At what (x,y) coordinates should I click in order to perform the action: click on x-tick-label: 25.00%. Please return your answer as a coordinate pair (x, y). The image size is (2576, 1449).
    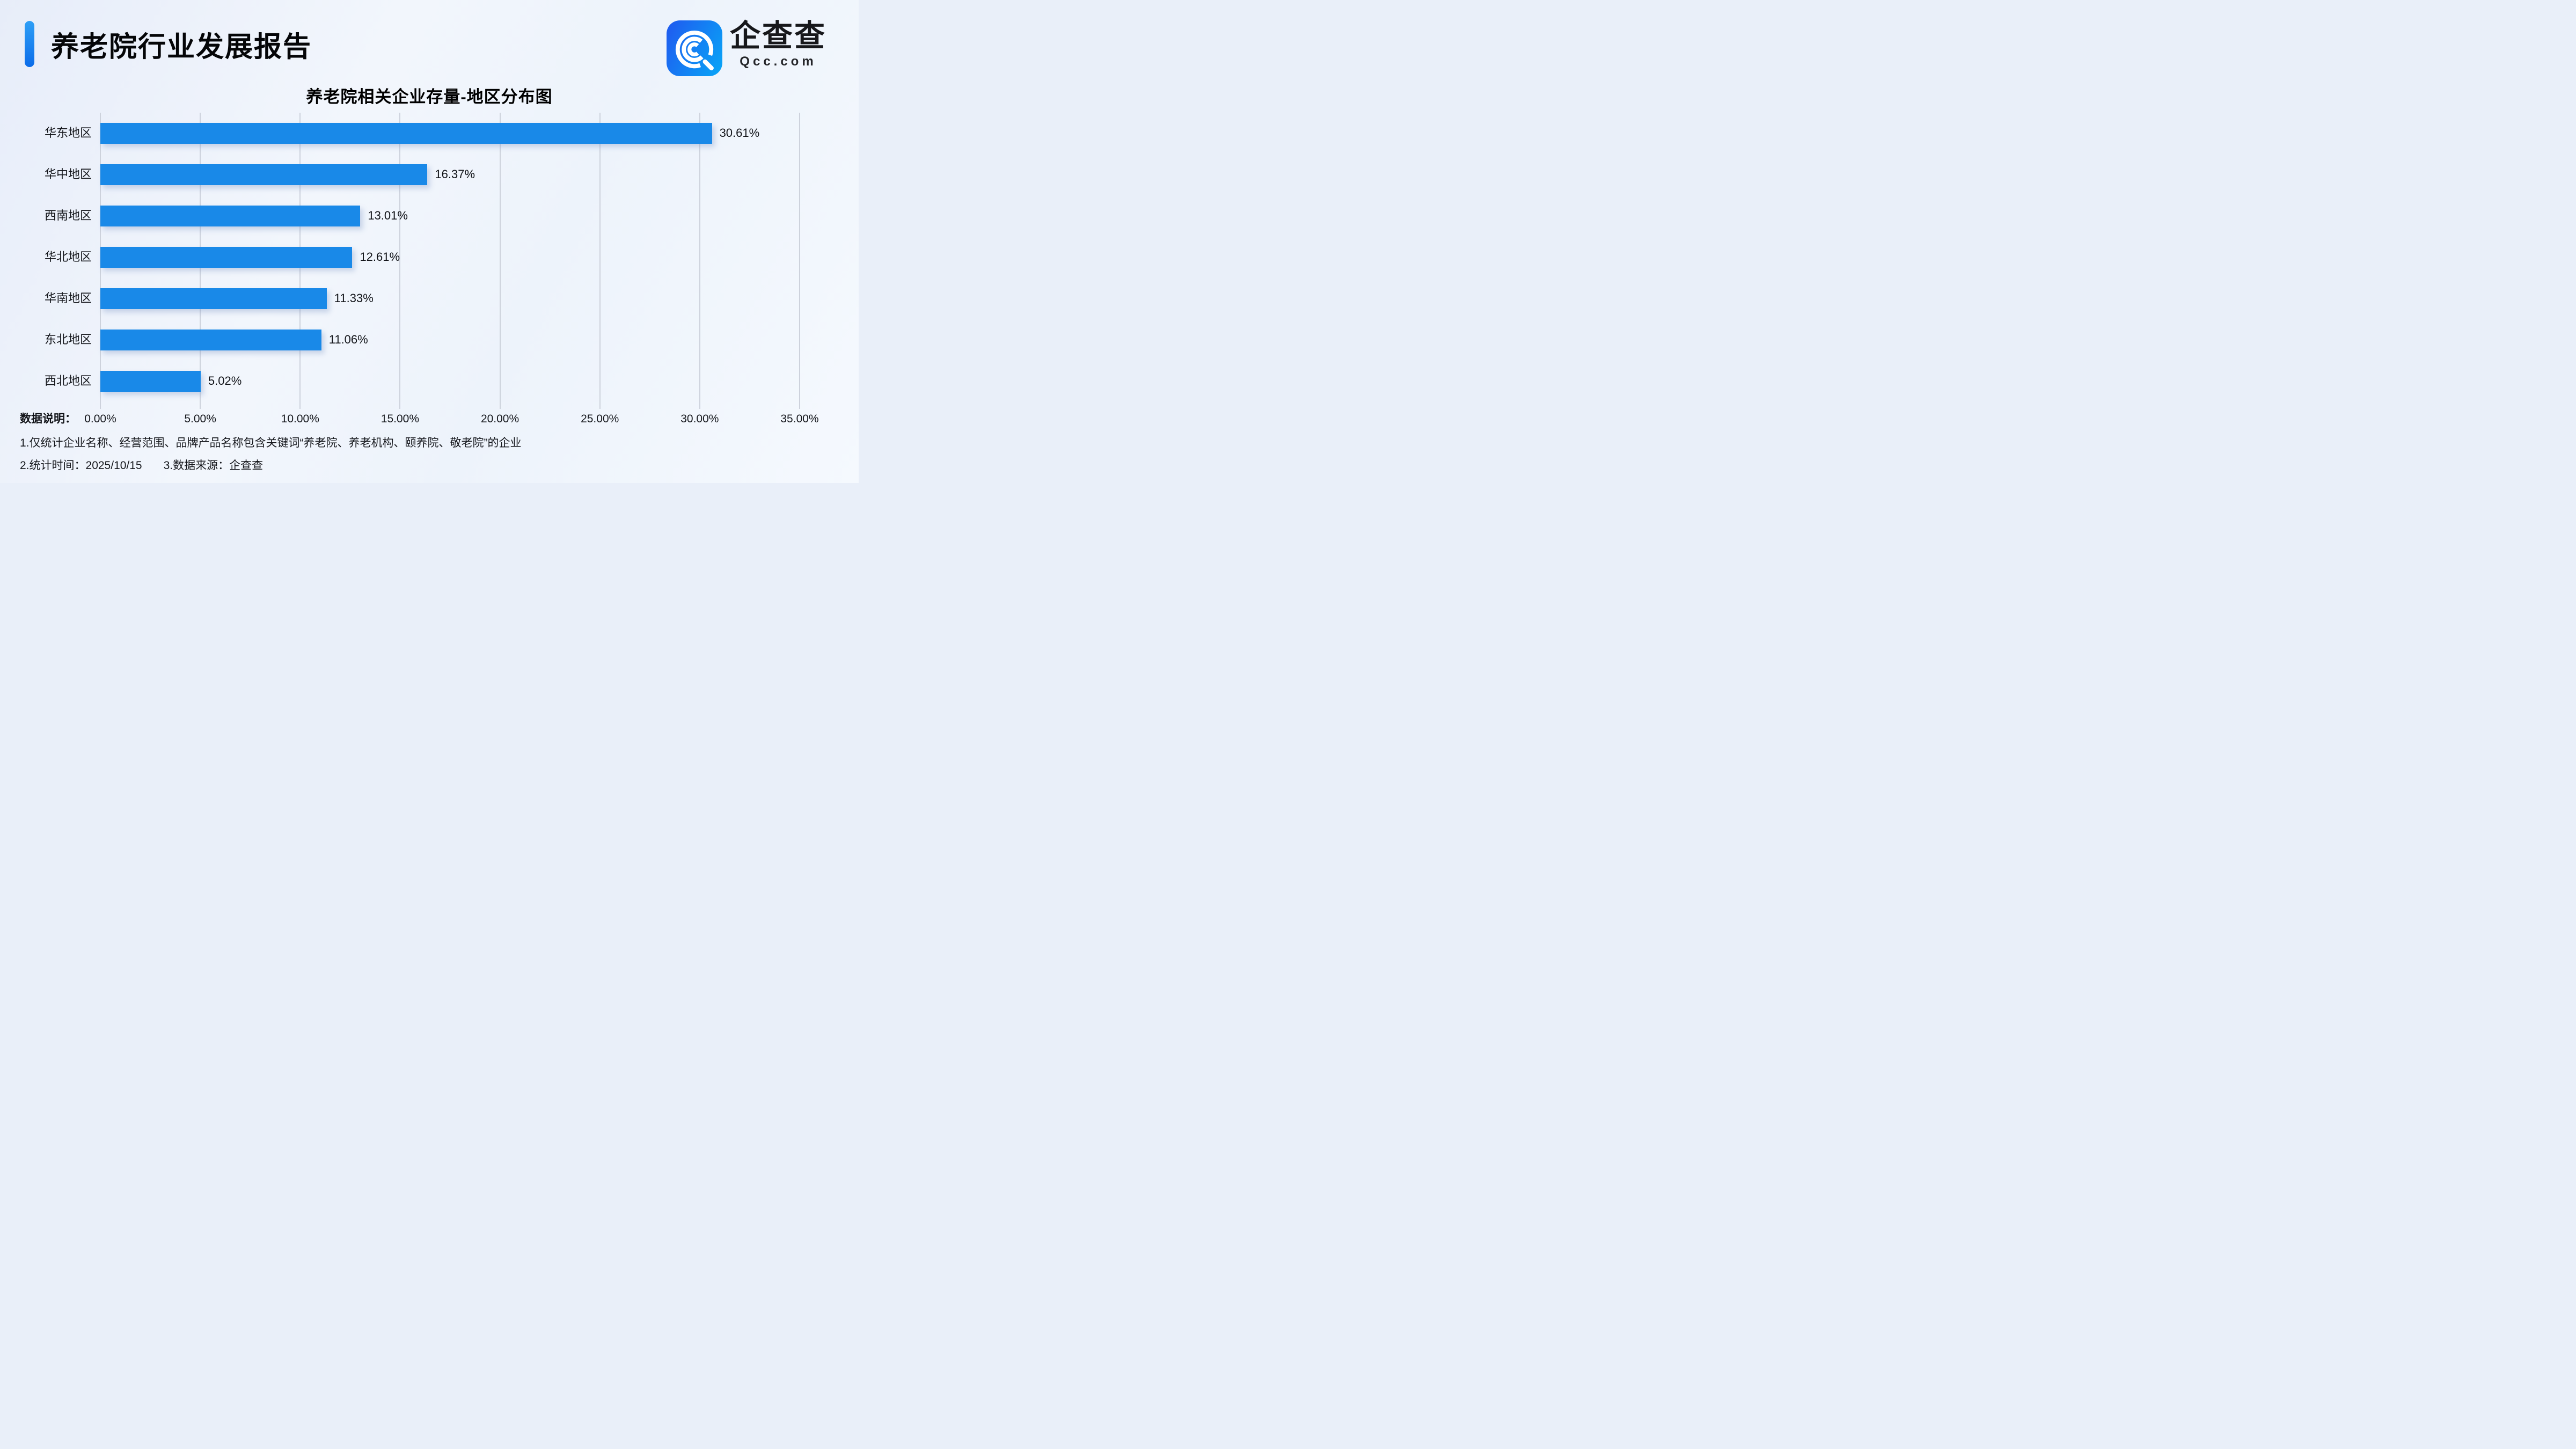
    Looking at the image, I should click on (600, 419).